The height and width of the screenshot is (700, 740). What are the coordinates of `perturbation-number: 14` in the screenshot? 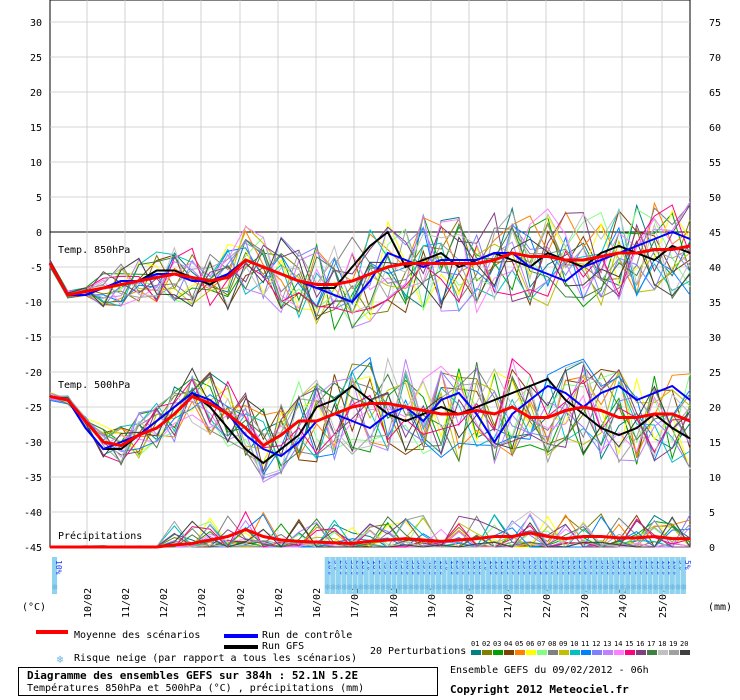 It's located at (618, 644).